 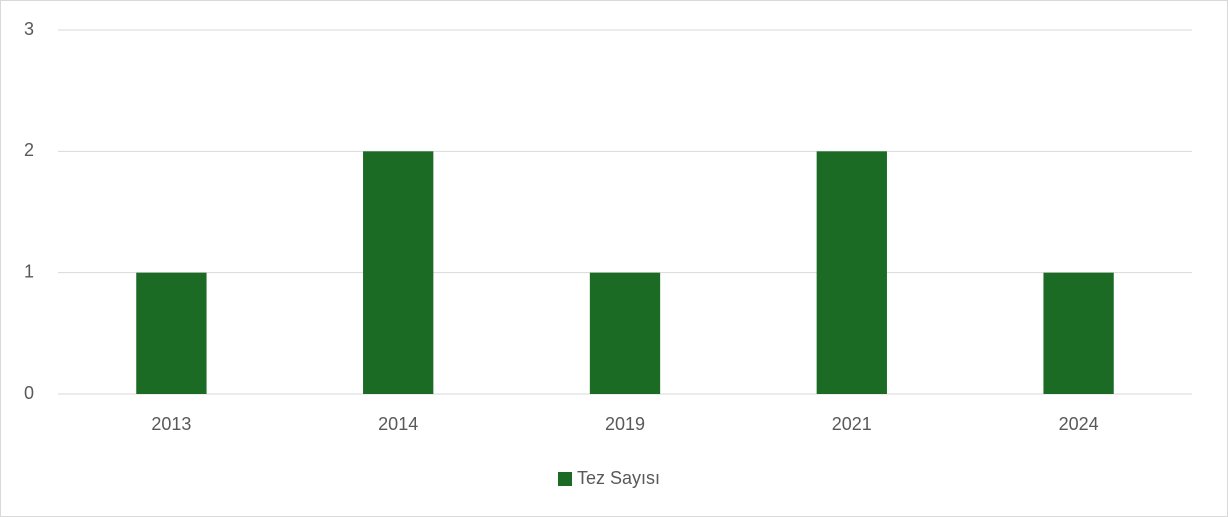 What do you see at coordinates (618, 478) in the screenshot?
I see `legend-label: Tez Sayısı` at bounding box center [618, 478].